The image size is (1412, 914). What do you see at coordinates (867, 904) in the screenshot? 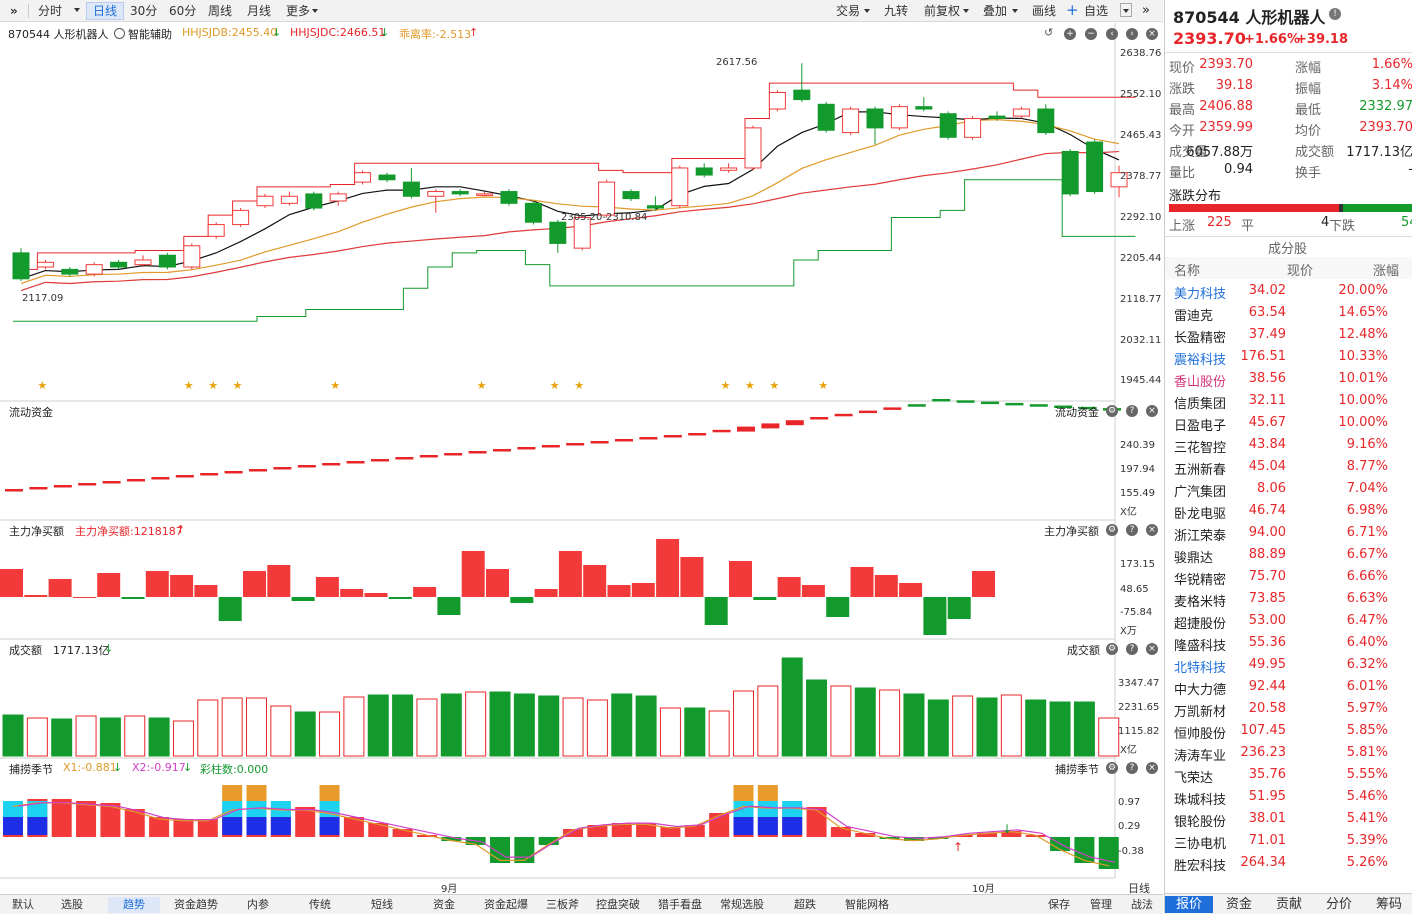
I see `tab-smart-grid: 智能网格` at bounding box center [867, 904].